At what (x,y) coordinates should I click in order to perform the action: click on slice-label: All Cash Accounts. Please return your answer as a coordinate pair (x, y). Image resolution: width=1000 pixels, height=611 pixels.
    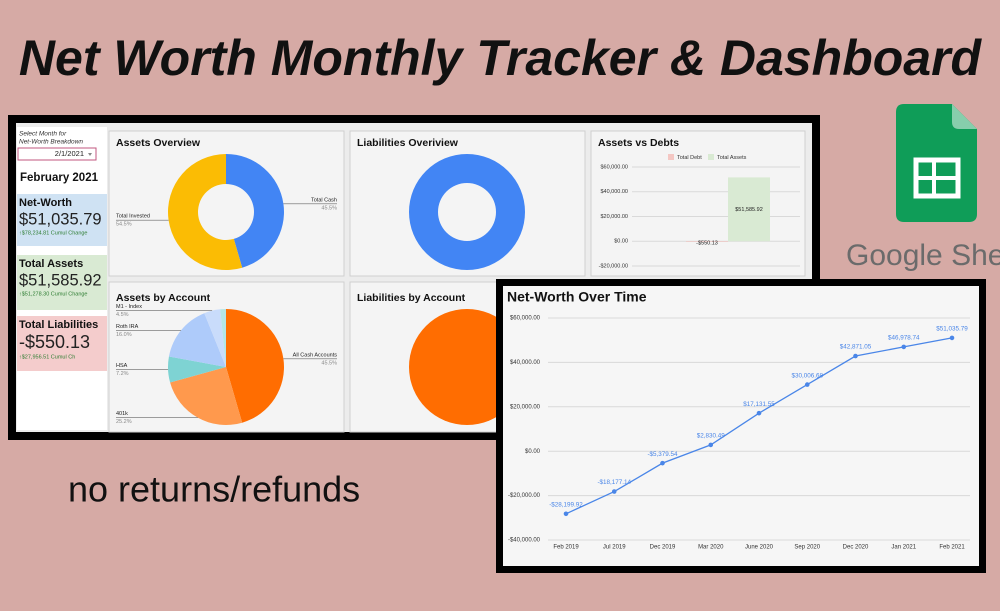
    Looking at the image, I should click on (315, 355).